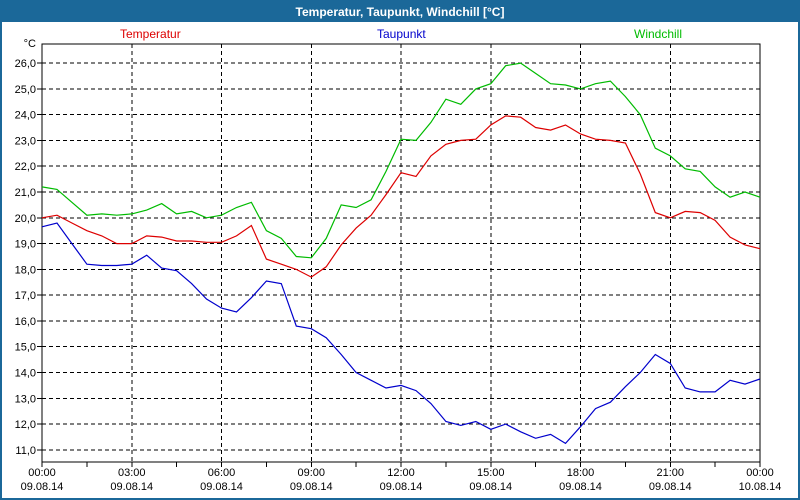 The width and height of the screenshot is (800, 500). I want to click on y-axis-unit-label: °C, so click(29, 44).